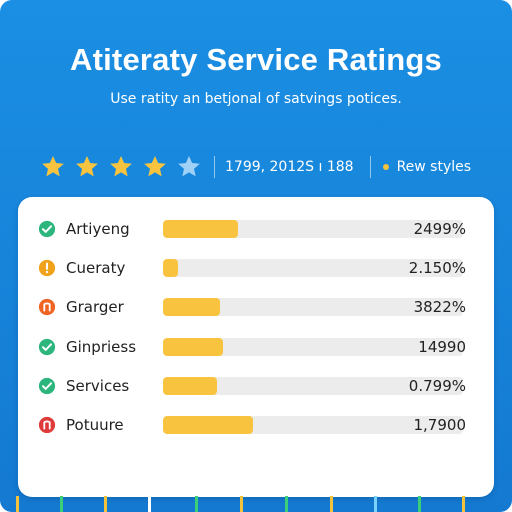  I want to click on row-value: 14990, so click(442, 346).